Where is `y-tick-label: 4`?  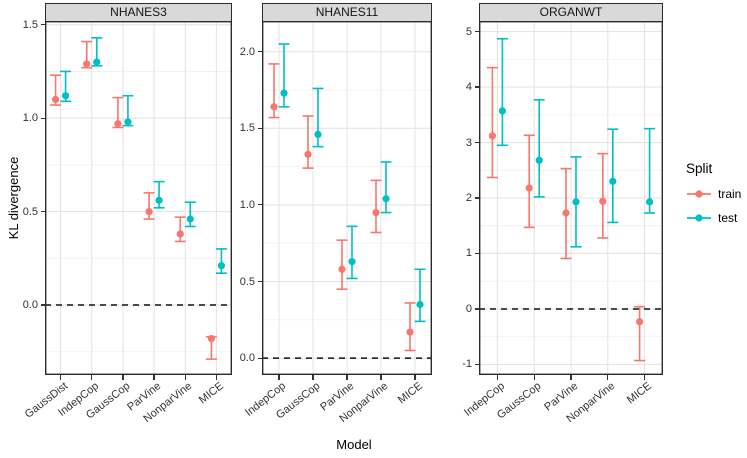 y-tick-label: 4 is located at coordinates (468, 87).